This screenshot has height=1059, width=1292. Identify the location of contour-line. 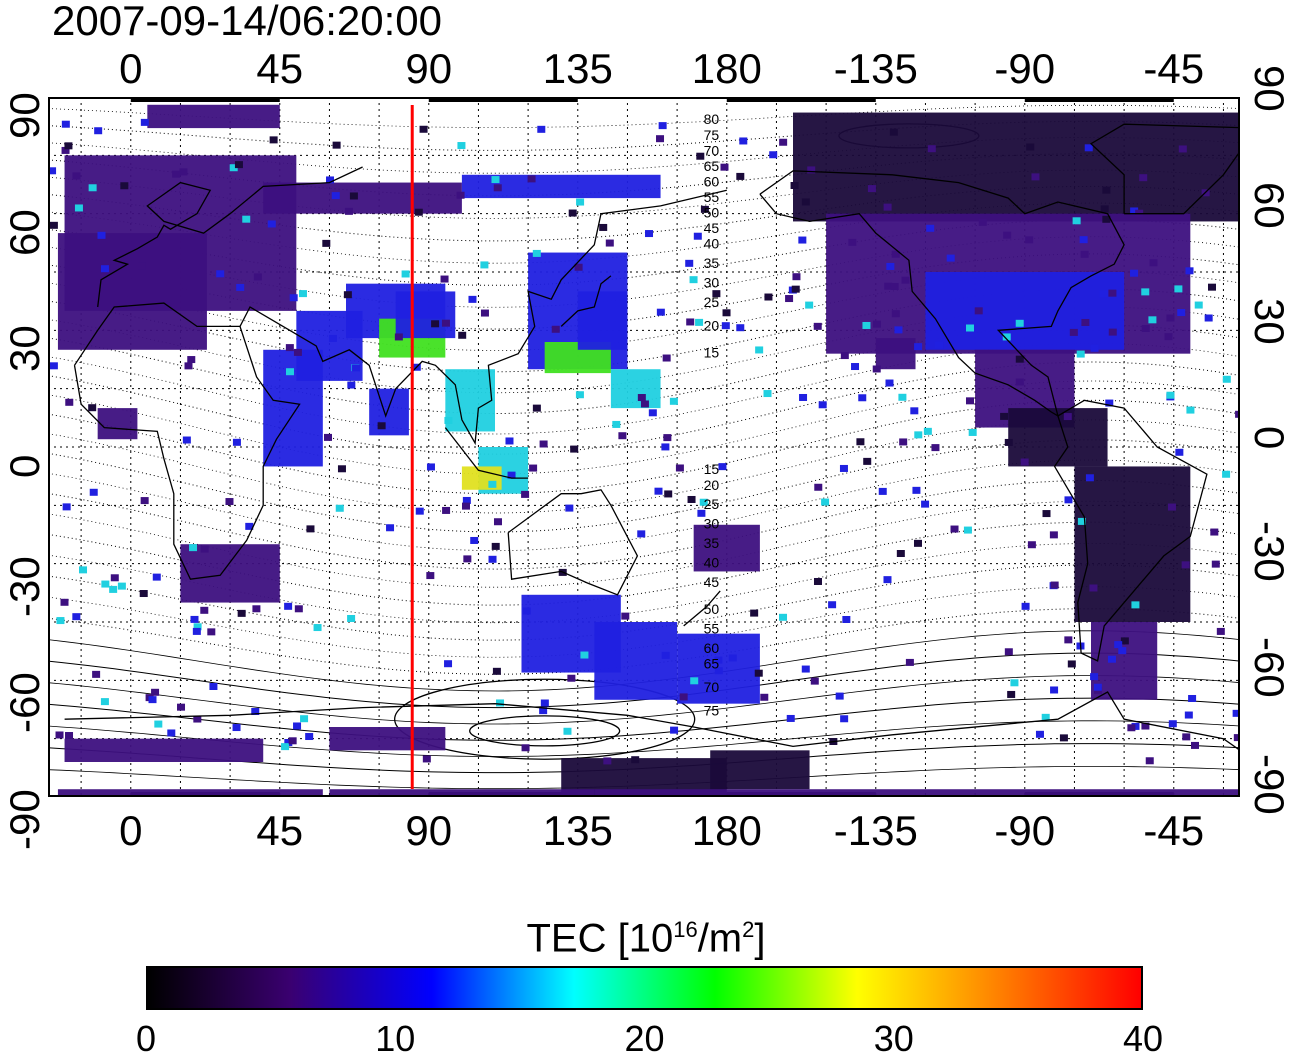
(644, 602).